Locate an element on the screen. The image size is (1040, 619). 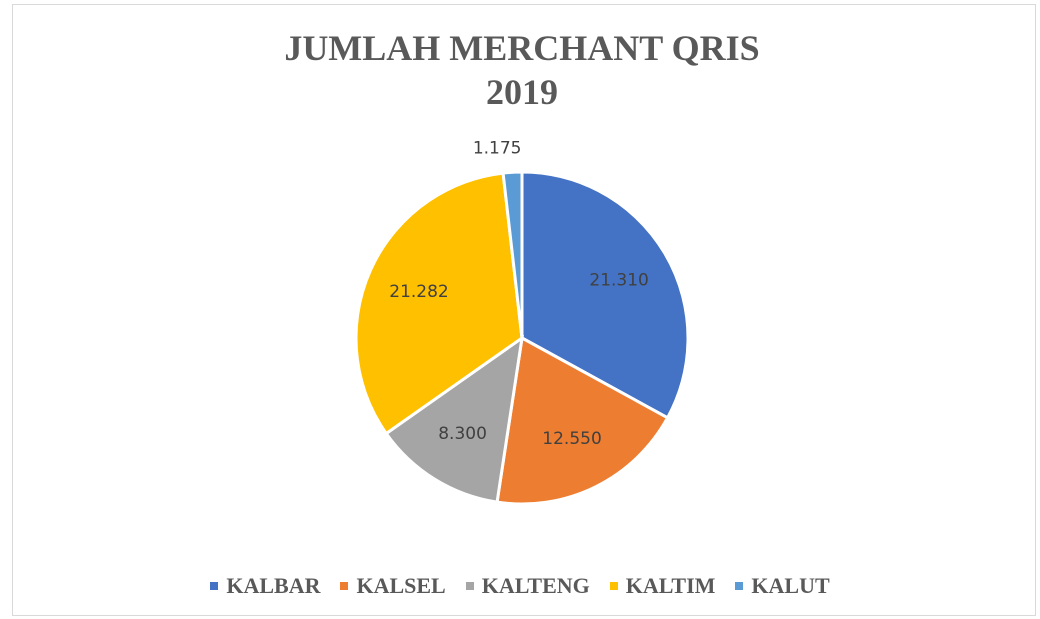
legend: KALBAR KALSEL KALTENG KALTIM KALUT is located at coordinates (520, 586).